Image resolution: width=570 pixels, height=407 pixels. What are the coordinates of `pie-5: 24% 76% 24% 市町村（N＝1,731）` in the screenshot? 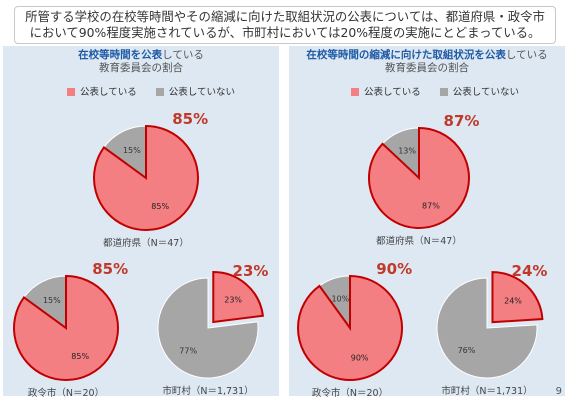 It's located at (492, 329).